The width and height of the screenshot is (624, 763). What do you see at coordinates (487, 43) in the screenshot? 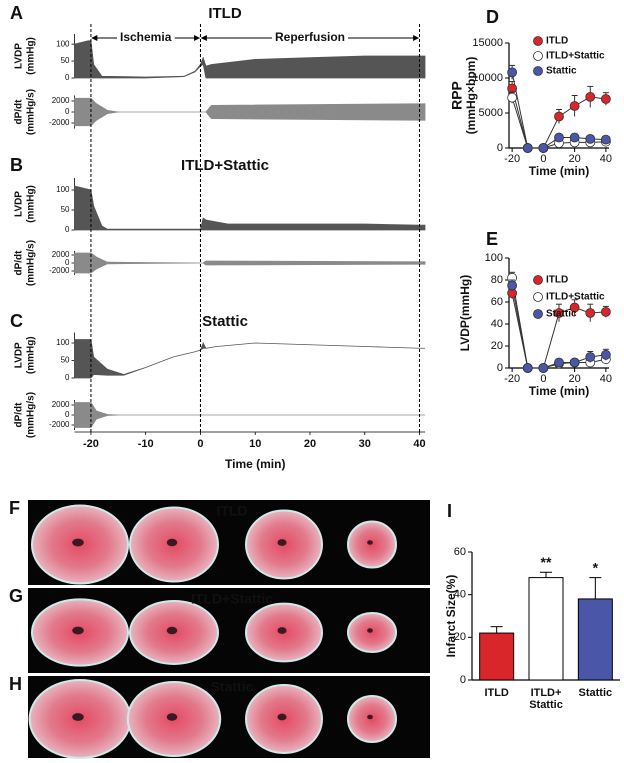
I see `y-tick-label: 15000` at bounding box center [487, 43].